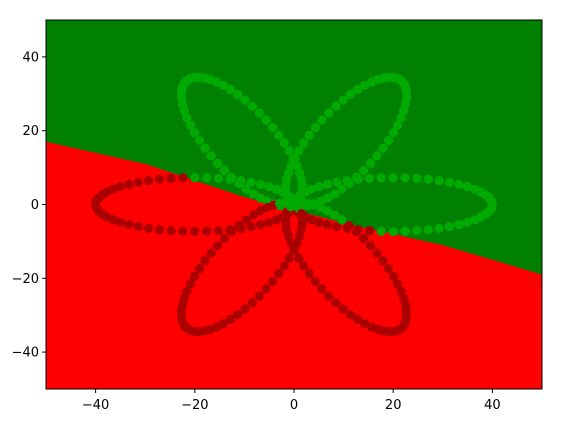  What do you see at coordinates (29, 205) in the screenshot?
I see `y-axis: −40 −20 0 20 40` at bounding box center [29, 205].